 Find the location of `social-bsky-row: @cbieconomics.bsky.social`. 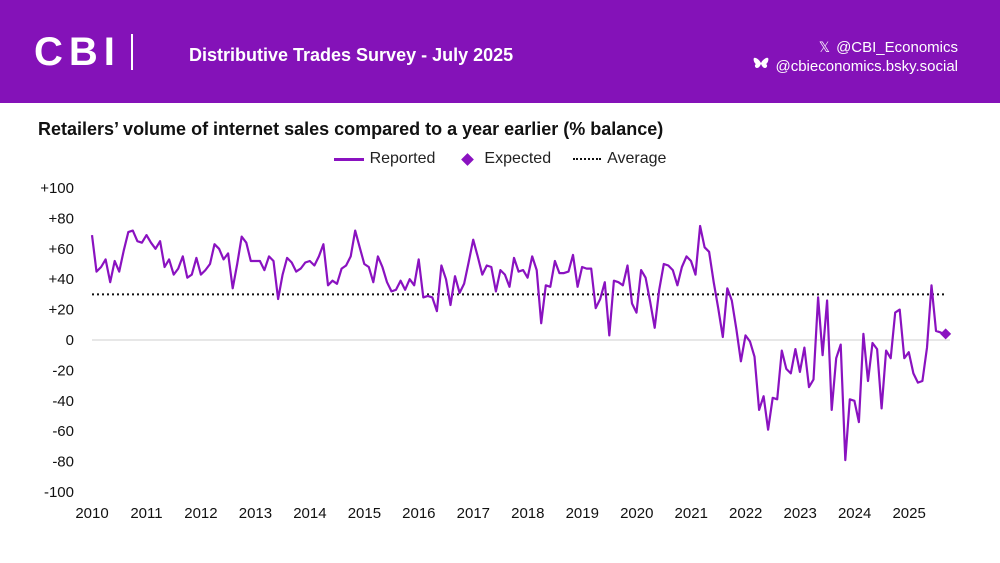

social-bsky-row: @cbieconomics.bsky.social is located at coordinates (855, 66).